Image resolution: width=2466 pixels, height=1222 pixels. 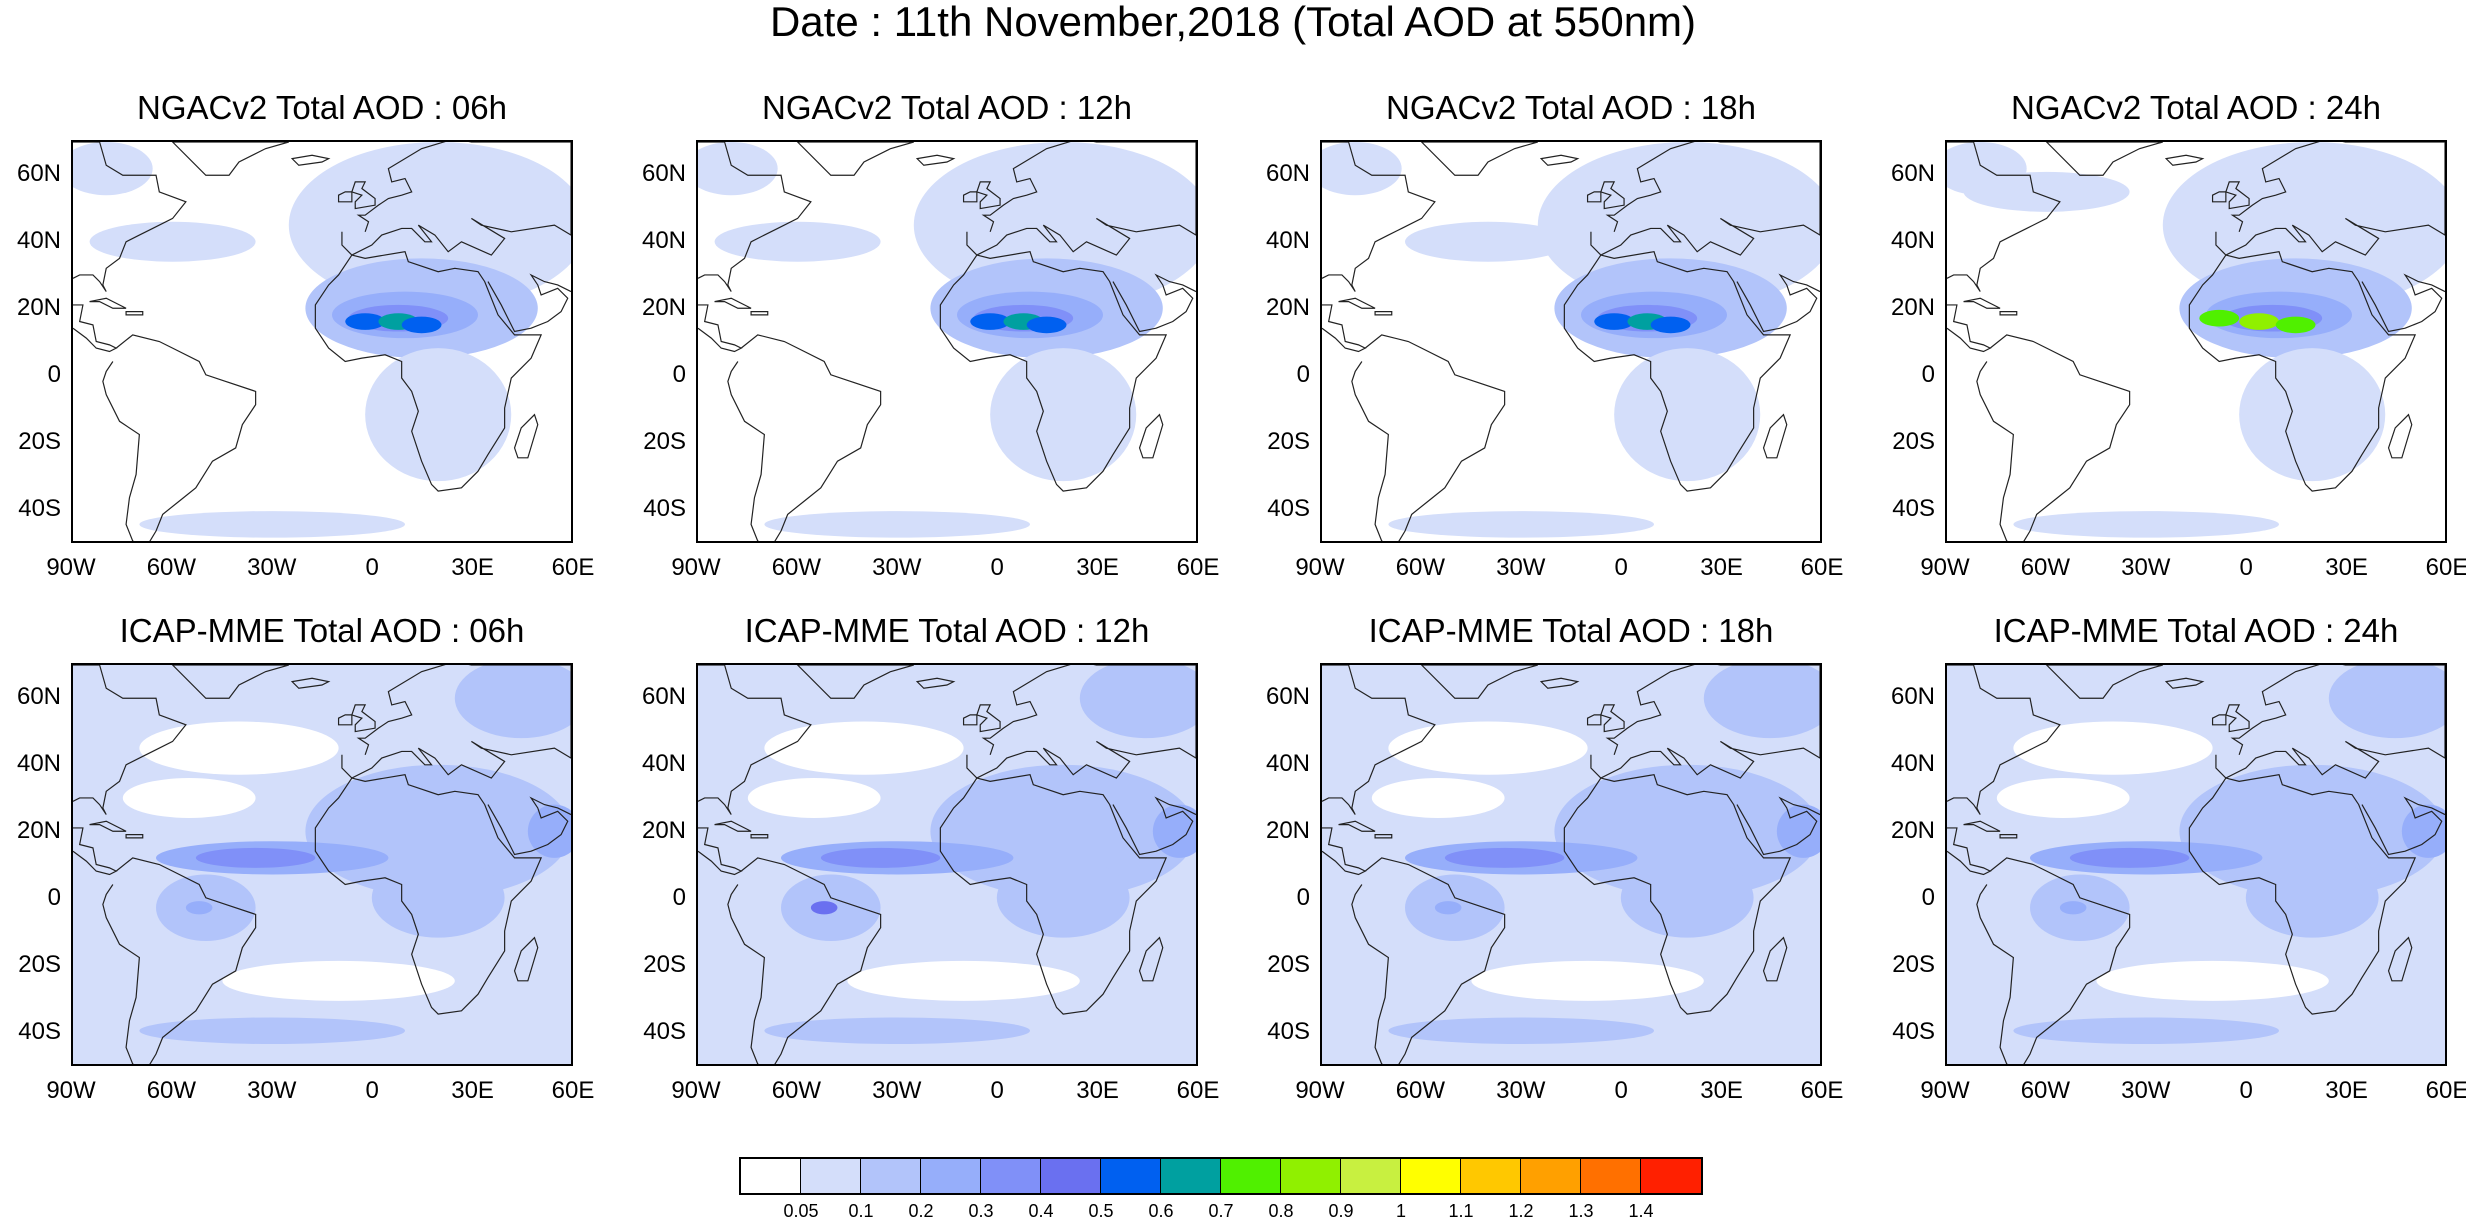 I want to click on panel-title: NGACv2 Total AOD : 06h, so click(x=322, y=107).